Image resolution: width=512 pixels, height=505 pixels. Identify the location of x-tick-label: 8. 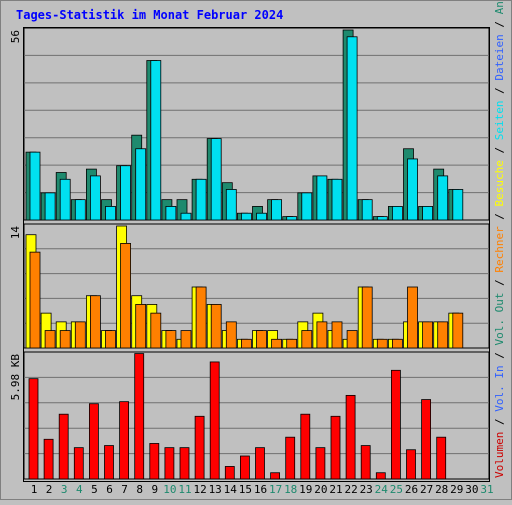
(139, 489).